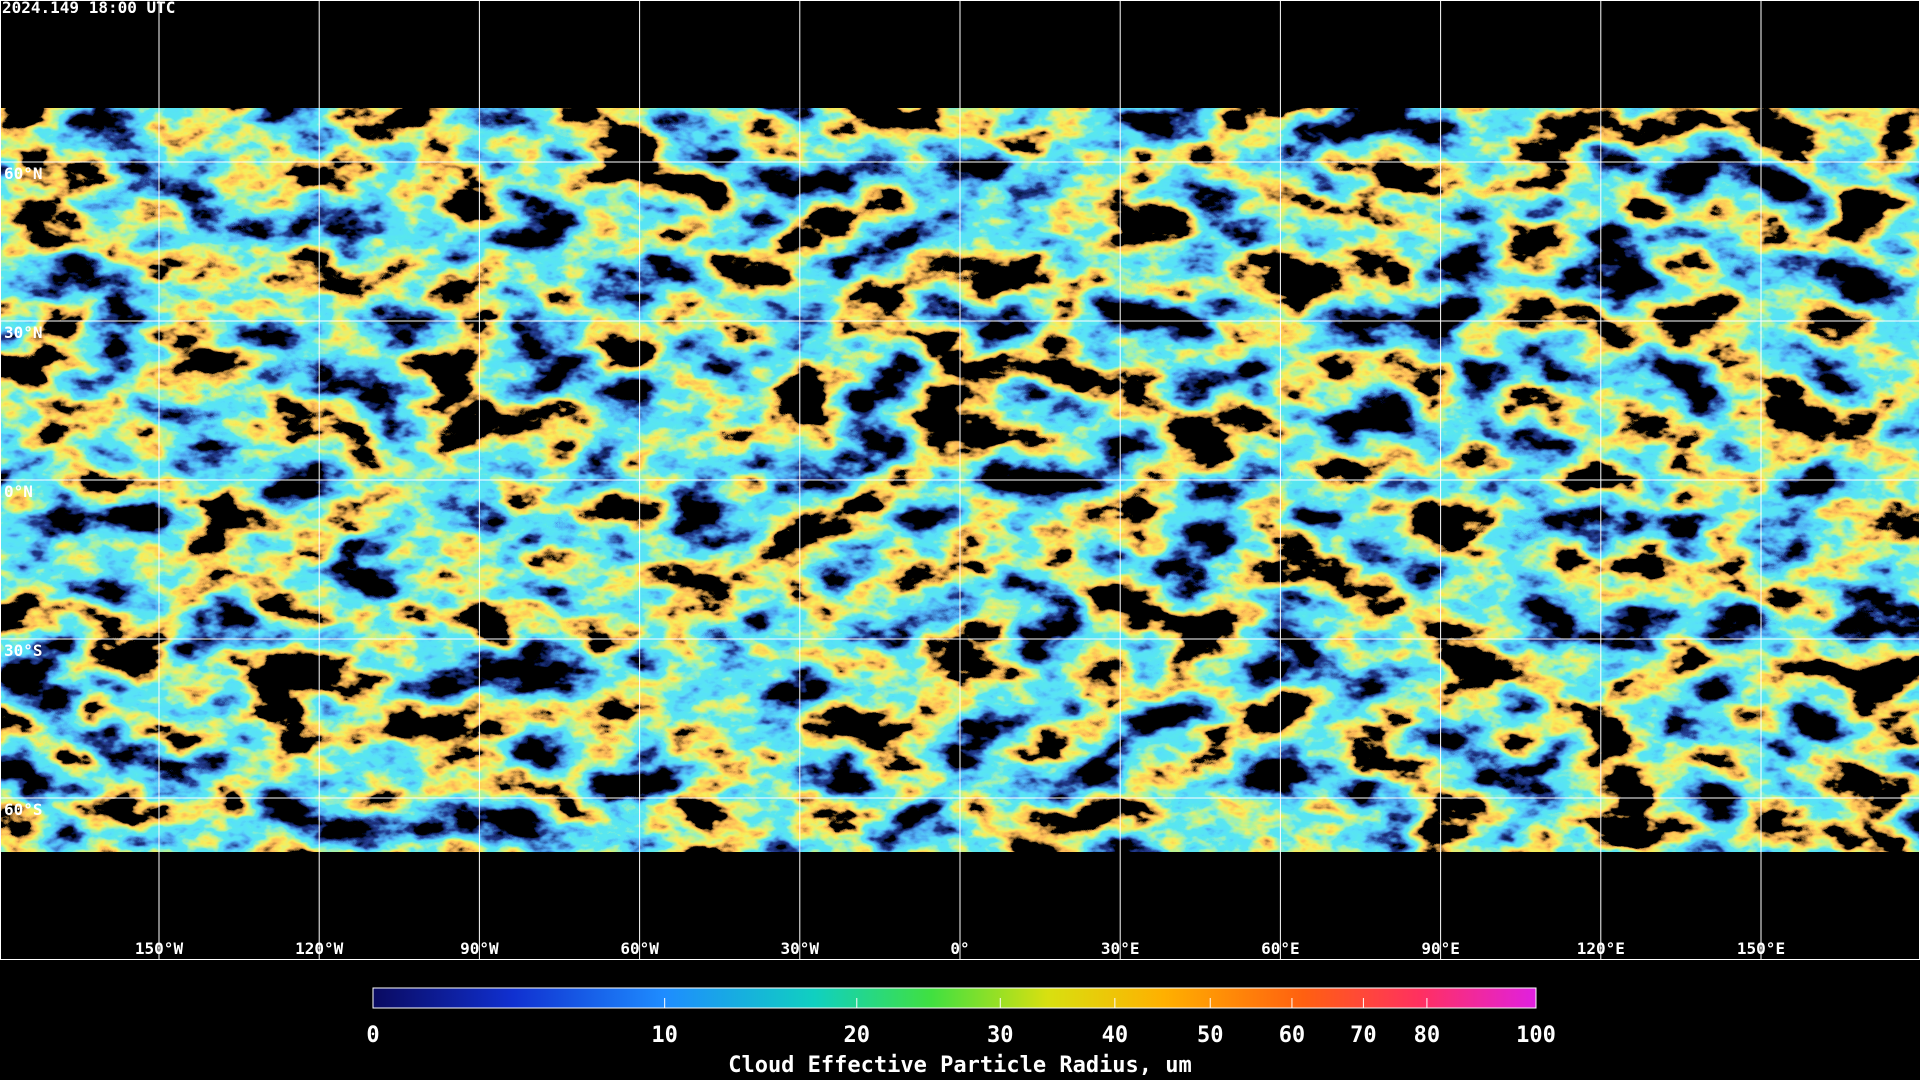  What do you see at coordinates (23, 173) in the screenshot?
I see `latitude-label: 60°N` at bounding box center [23, 173].